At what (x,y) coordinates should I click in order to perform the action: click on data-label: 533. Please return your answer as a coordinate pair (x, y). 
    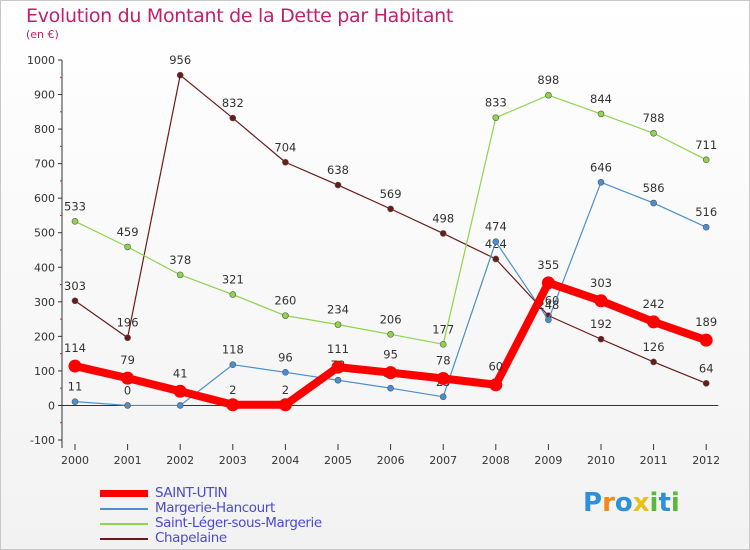
    Looking at the image, I should click on (75, 206).